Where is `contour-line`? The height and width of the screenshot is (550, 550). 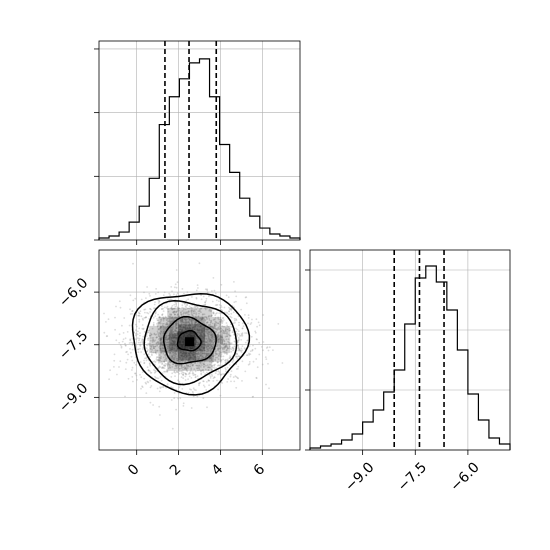 contour-line is located at coordinates (190, 342).